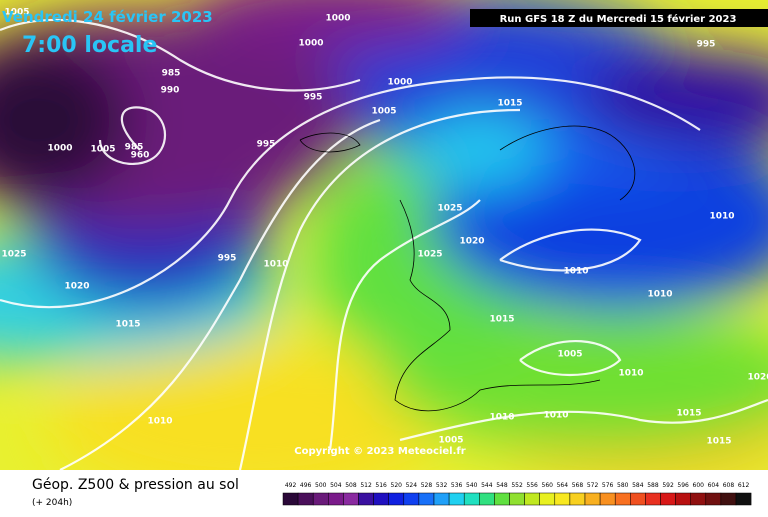 The height and width of the screenshot is (517, 768). Describe the element at coordinates (683, 485) in the screenshot. I see `scale-label: 596` at that location.